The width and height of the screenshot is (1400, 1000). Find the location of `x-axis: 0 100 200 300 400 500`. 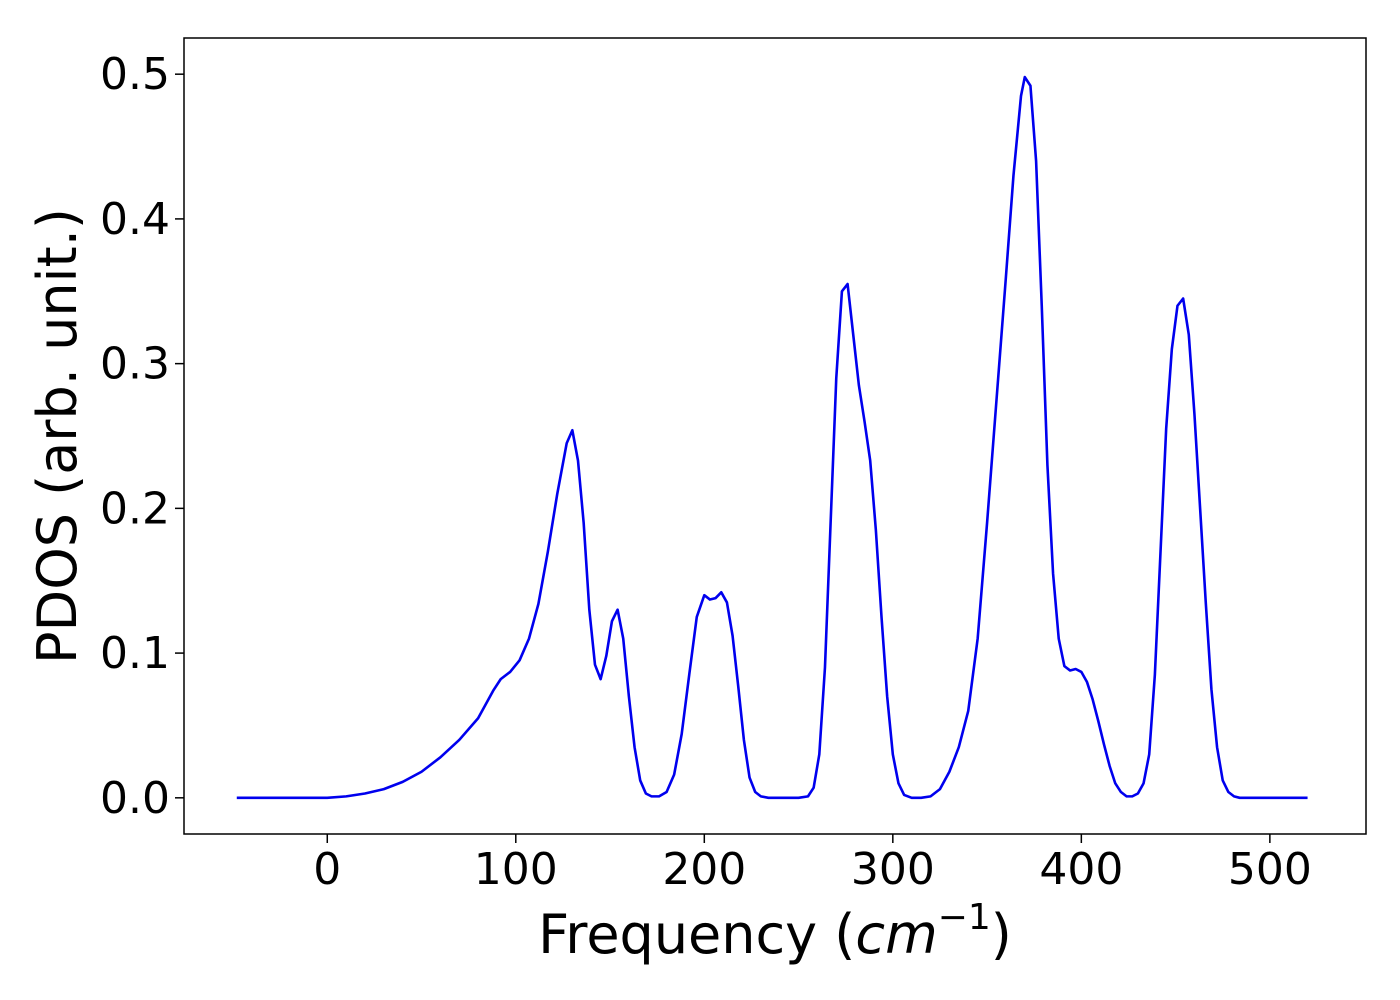

x-axis: 0 100 200 300 400 500 is located at coordinates (812, 864).